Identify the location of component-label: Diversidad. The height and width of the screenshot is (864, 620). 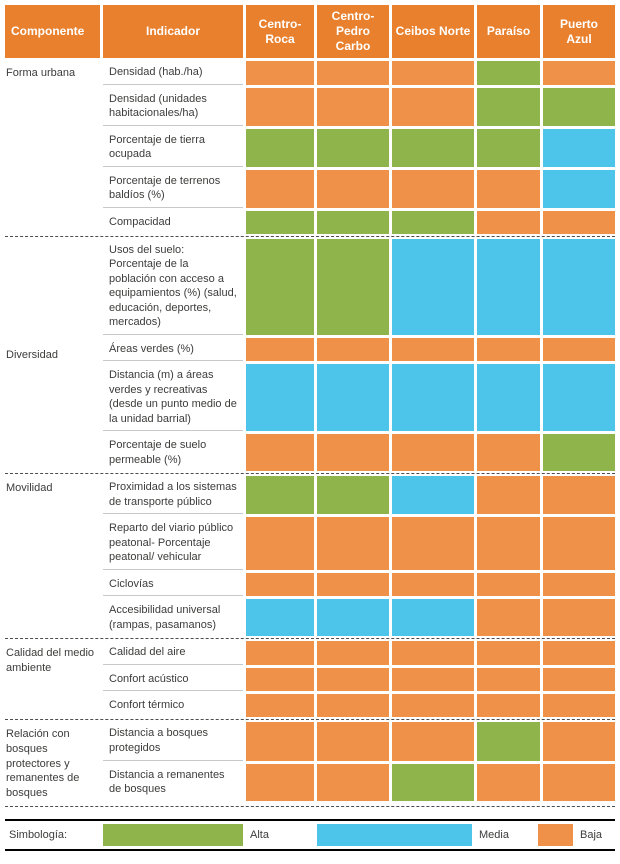
(52, 355).